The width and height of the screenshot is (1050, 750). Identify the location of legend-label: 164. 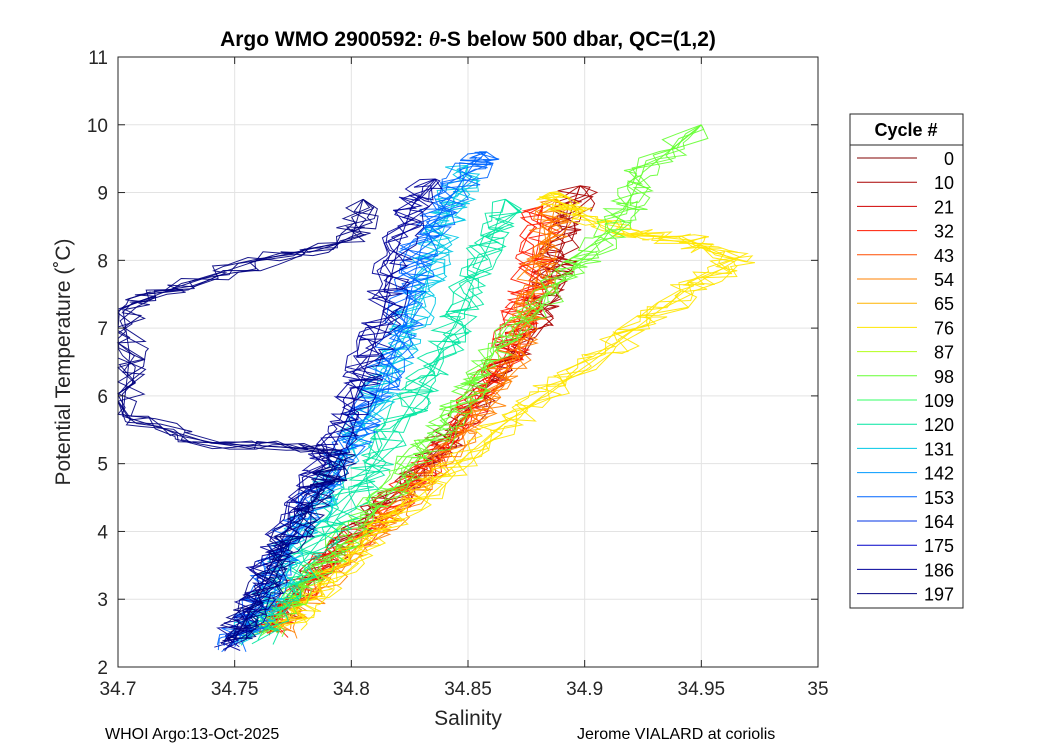
(939, 522).